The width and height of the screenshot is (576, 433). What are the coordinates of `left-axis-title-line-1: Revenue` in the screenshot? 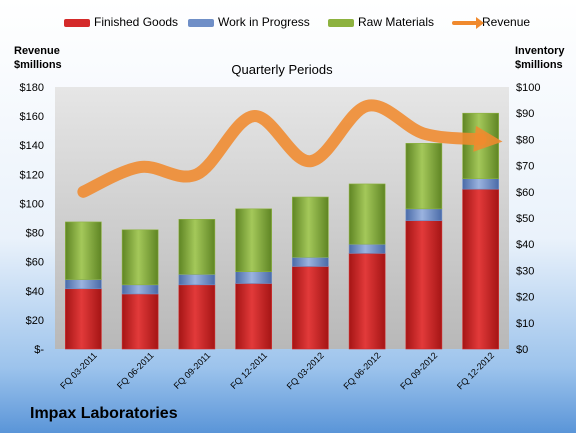 It's located at (37, 51).